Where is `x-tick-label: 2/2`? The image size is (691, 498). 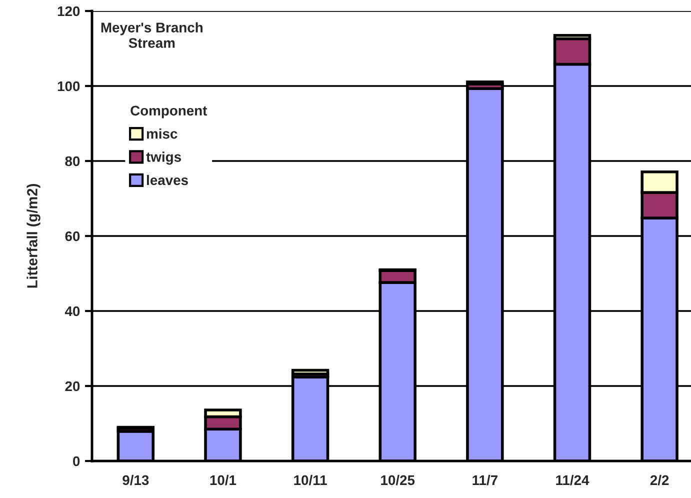 x-tick-label: 2/2 is located at coordinates (659, 480).